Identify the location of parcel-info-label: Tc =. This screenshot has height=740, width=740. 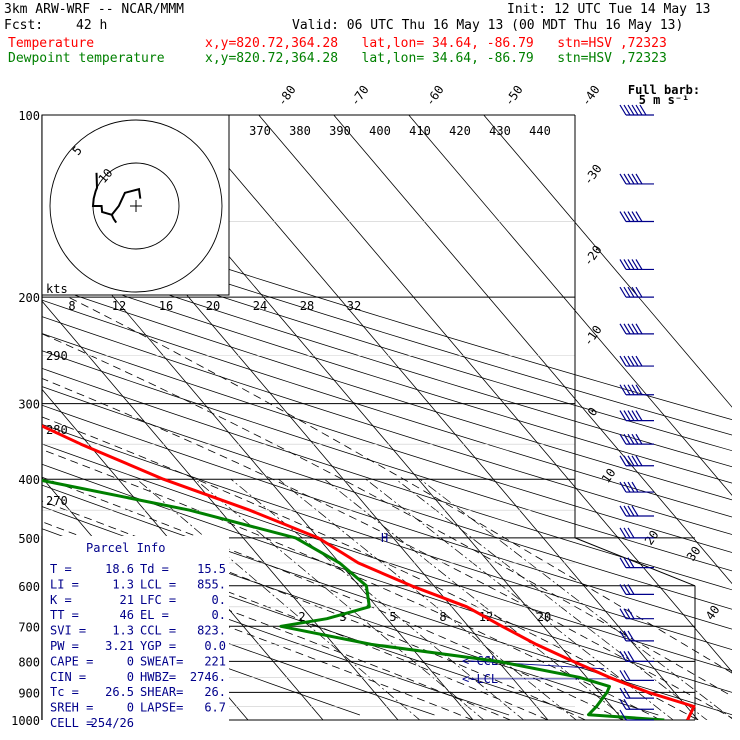
(64, 692).